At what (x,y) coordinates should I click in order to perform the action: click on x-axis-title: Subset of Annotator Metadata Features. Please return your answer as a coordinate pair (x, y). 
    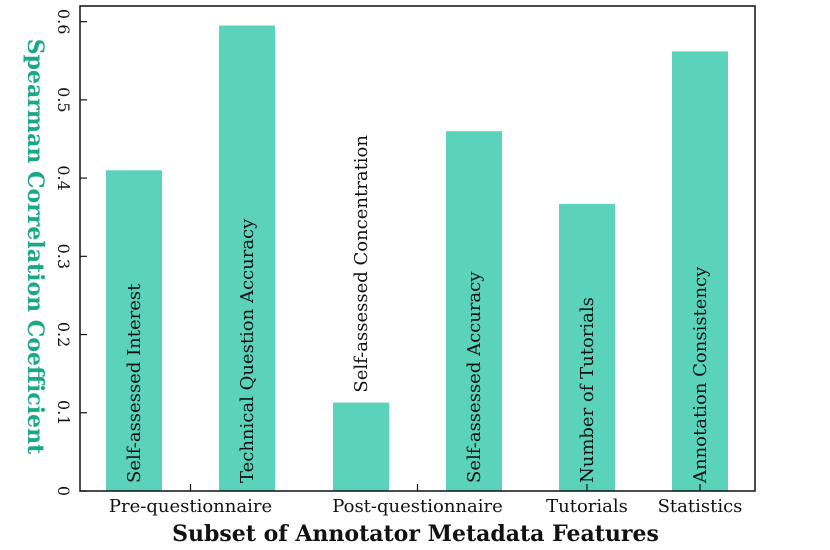
    Looking at the image, I should click on (415, 534).